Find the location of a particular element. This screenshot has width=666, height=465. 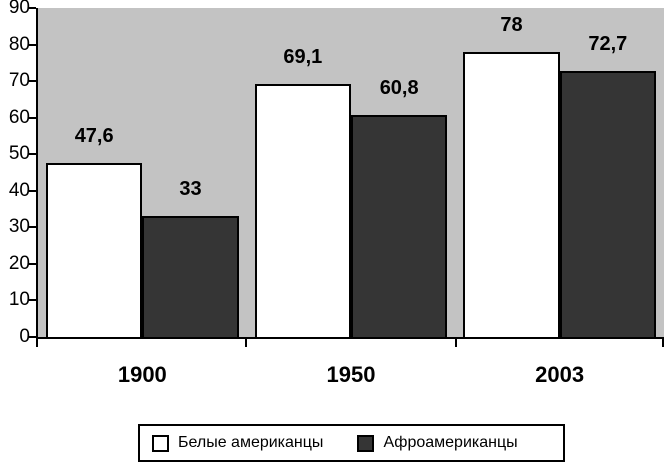

y-axis-tick-label: 50 is located at coordinates (19, 154).